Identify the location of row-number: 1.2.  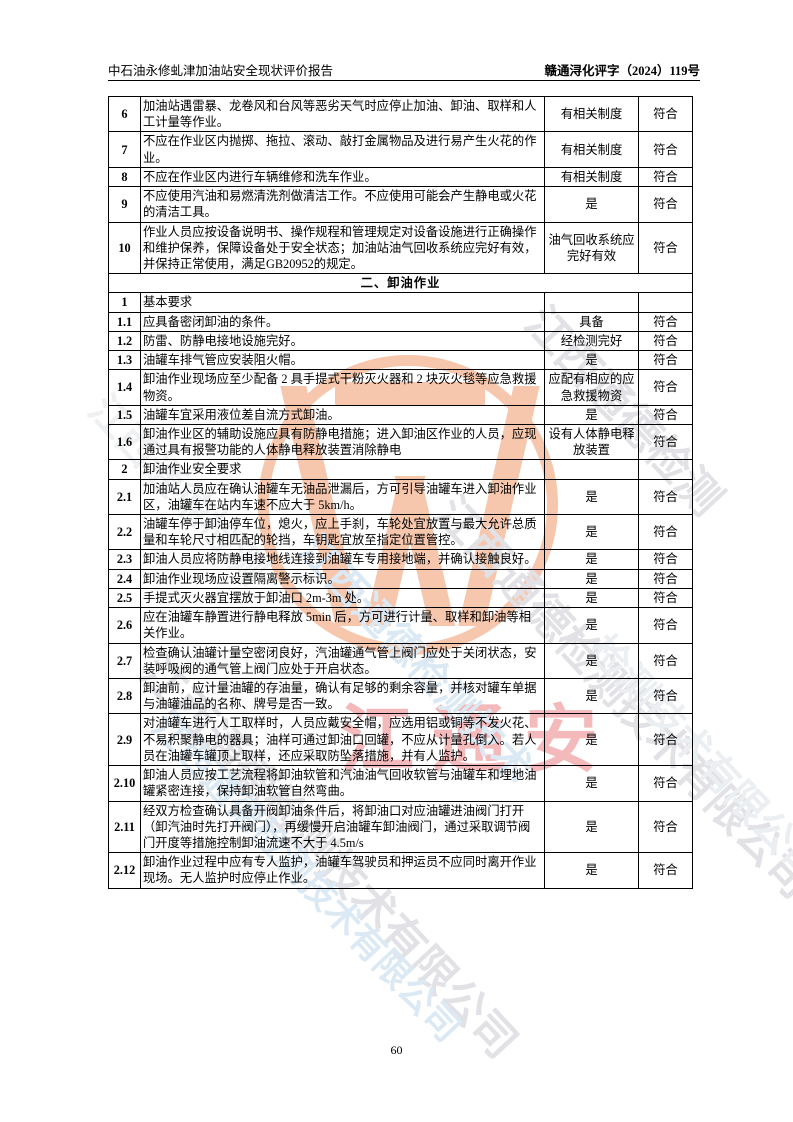
(124, 341).